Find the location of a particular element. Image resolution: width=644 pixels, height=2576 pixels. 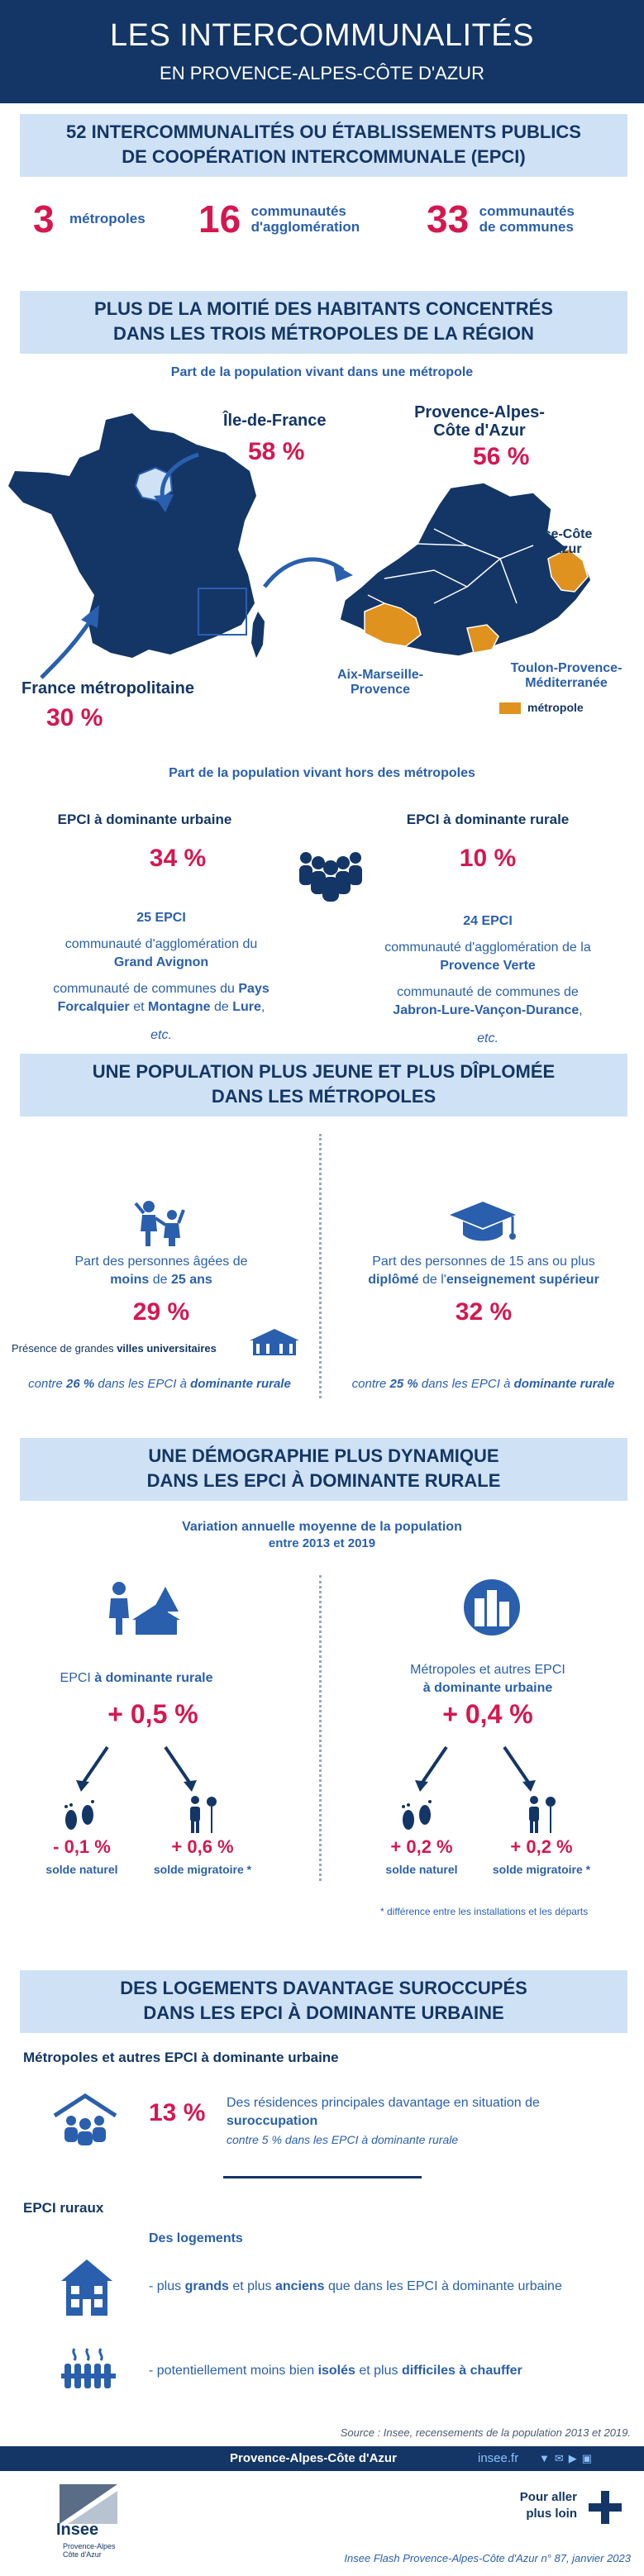

aix-label: Aix-Marseille- Provence is located at coordinates (380, 683).